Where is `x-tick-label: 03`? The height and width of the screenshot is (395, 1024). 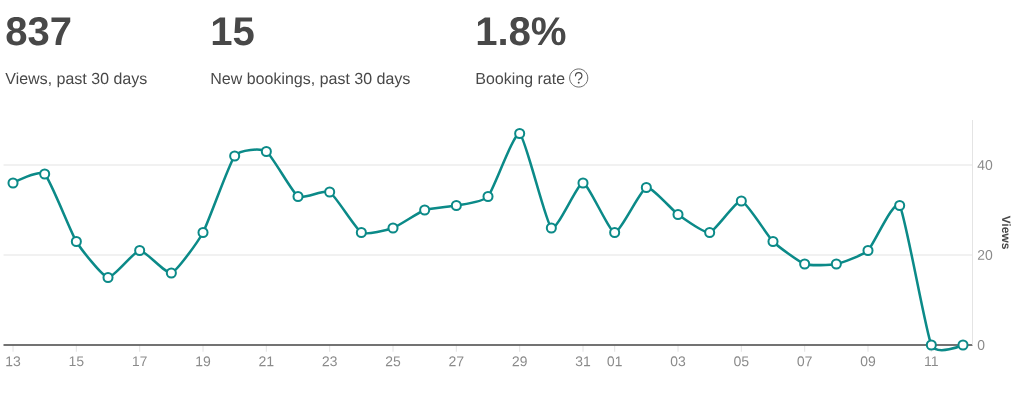
x-tick-label: 03 is located at coordinates (678, 361).